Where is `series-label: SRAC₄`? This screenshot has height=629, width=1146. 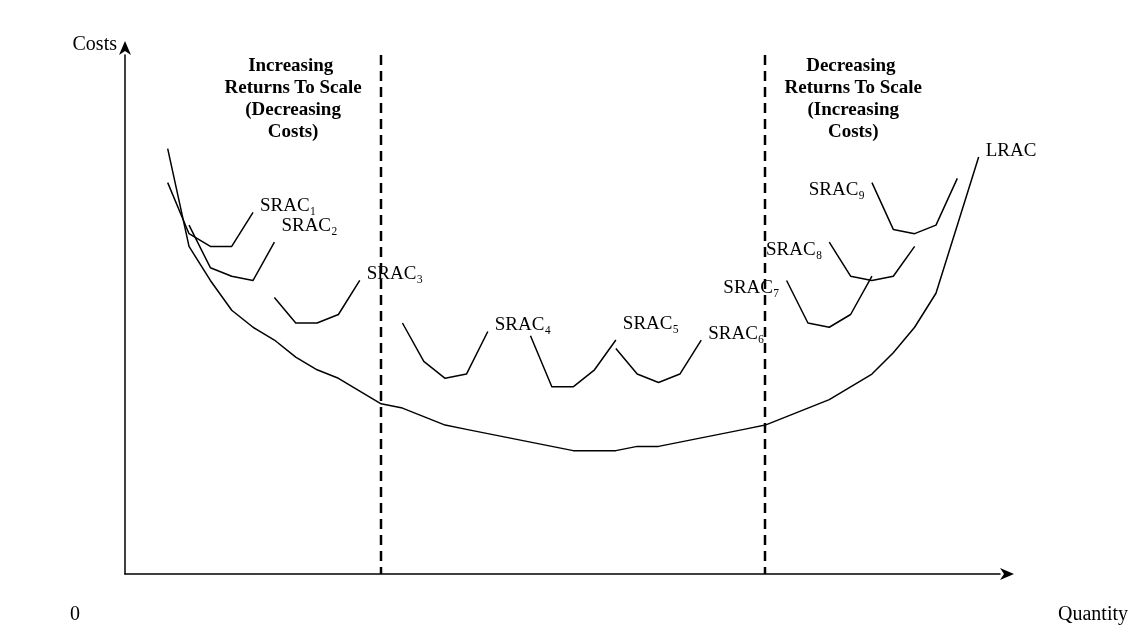
series-label: SRAC₄ is located at coordinates (523, 324).